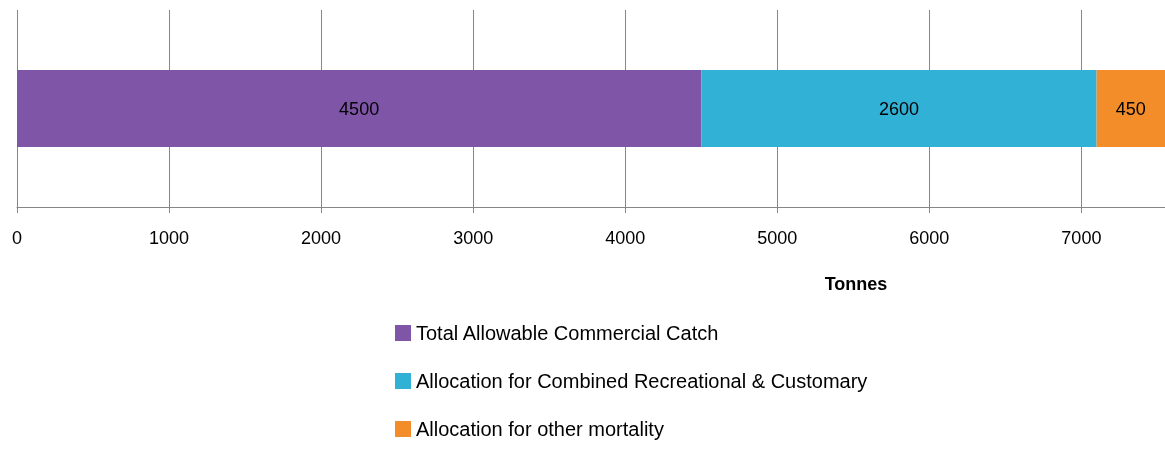 This screenshot has height=462, width=1165. What do you see at coordinates (321, 238) in the screenshot?
I see `x-tick-label: 2000` at bounding box center [321, 238].